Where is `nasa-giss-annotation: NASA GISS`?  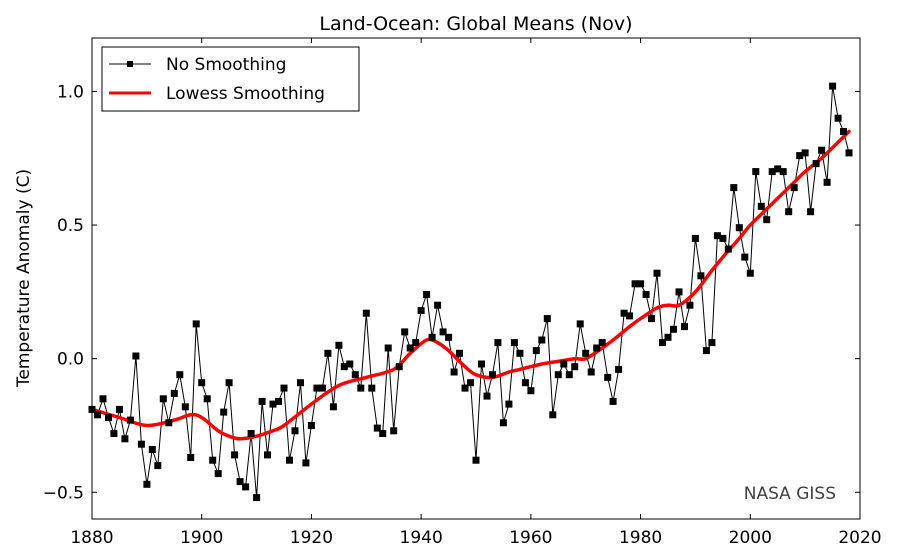 nasa-giss-annotation: NASA GISS is located at coordinates (790, 494).